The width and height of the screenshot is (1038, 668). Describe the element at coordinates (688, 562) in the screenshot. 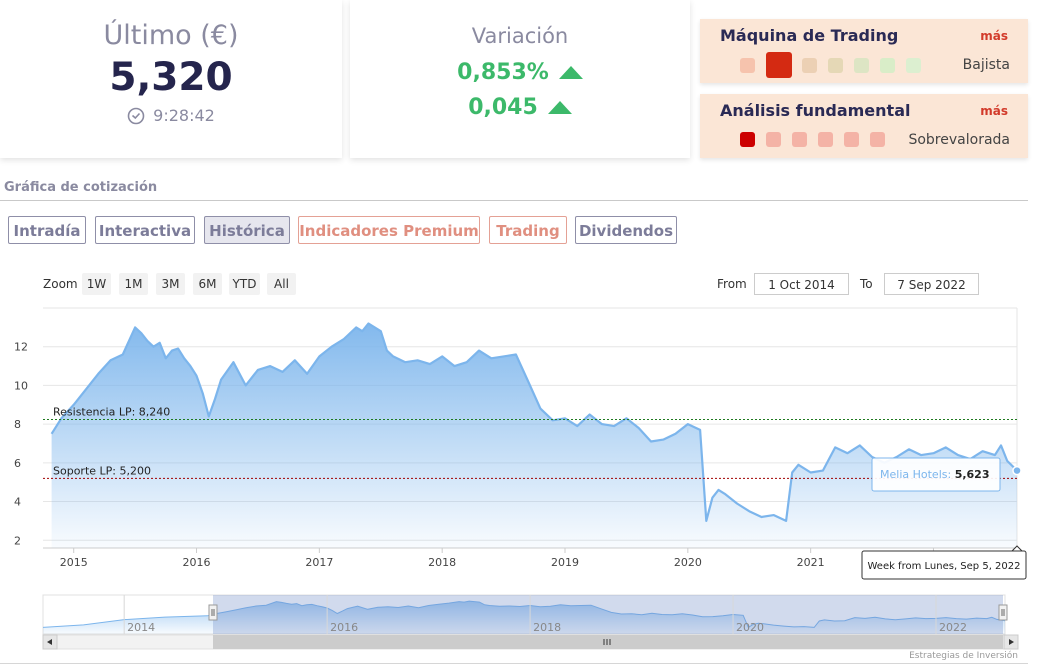

I see `x-tick-label: 2020` at that location.